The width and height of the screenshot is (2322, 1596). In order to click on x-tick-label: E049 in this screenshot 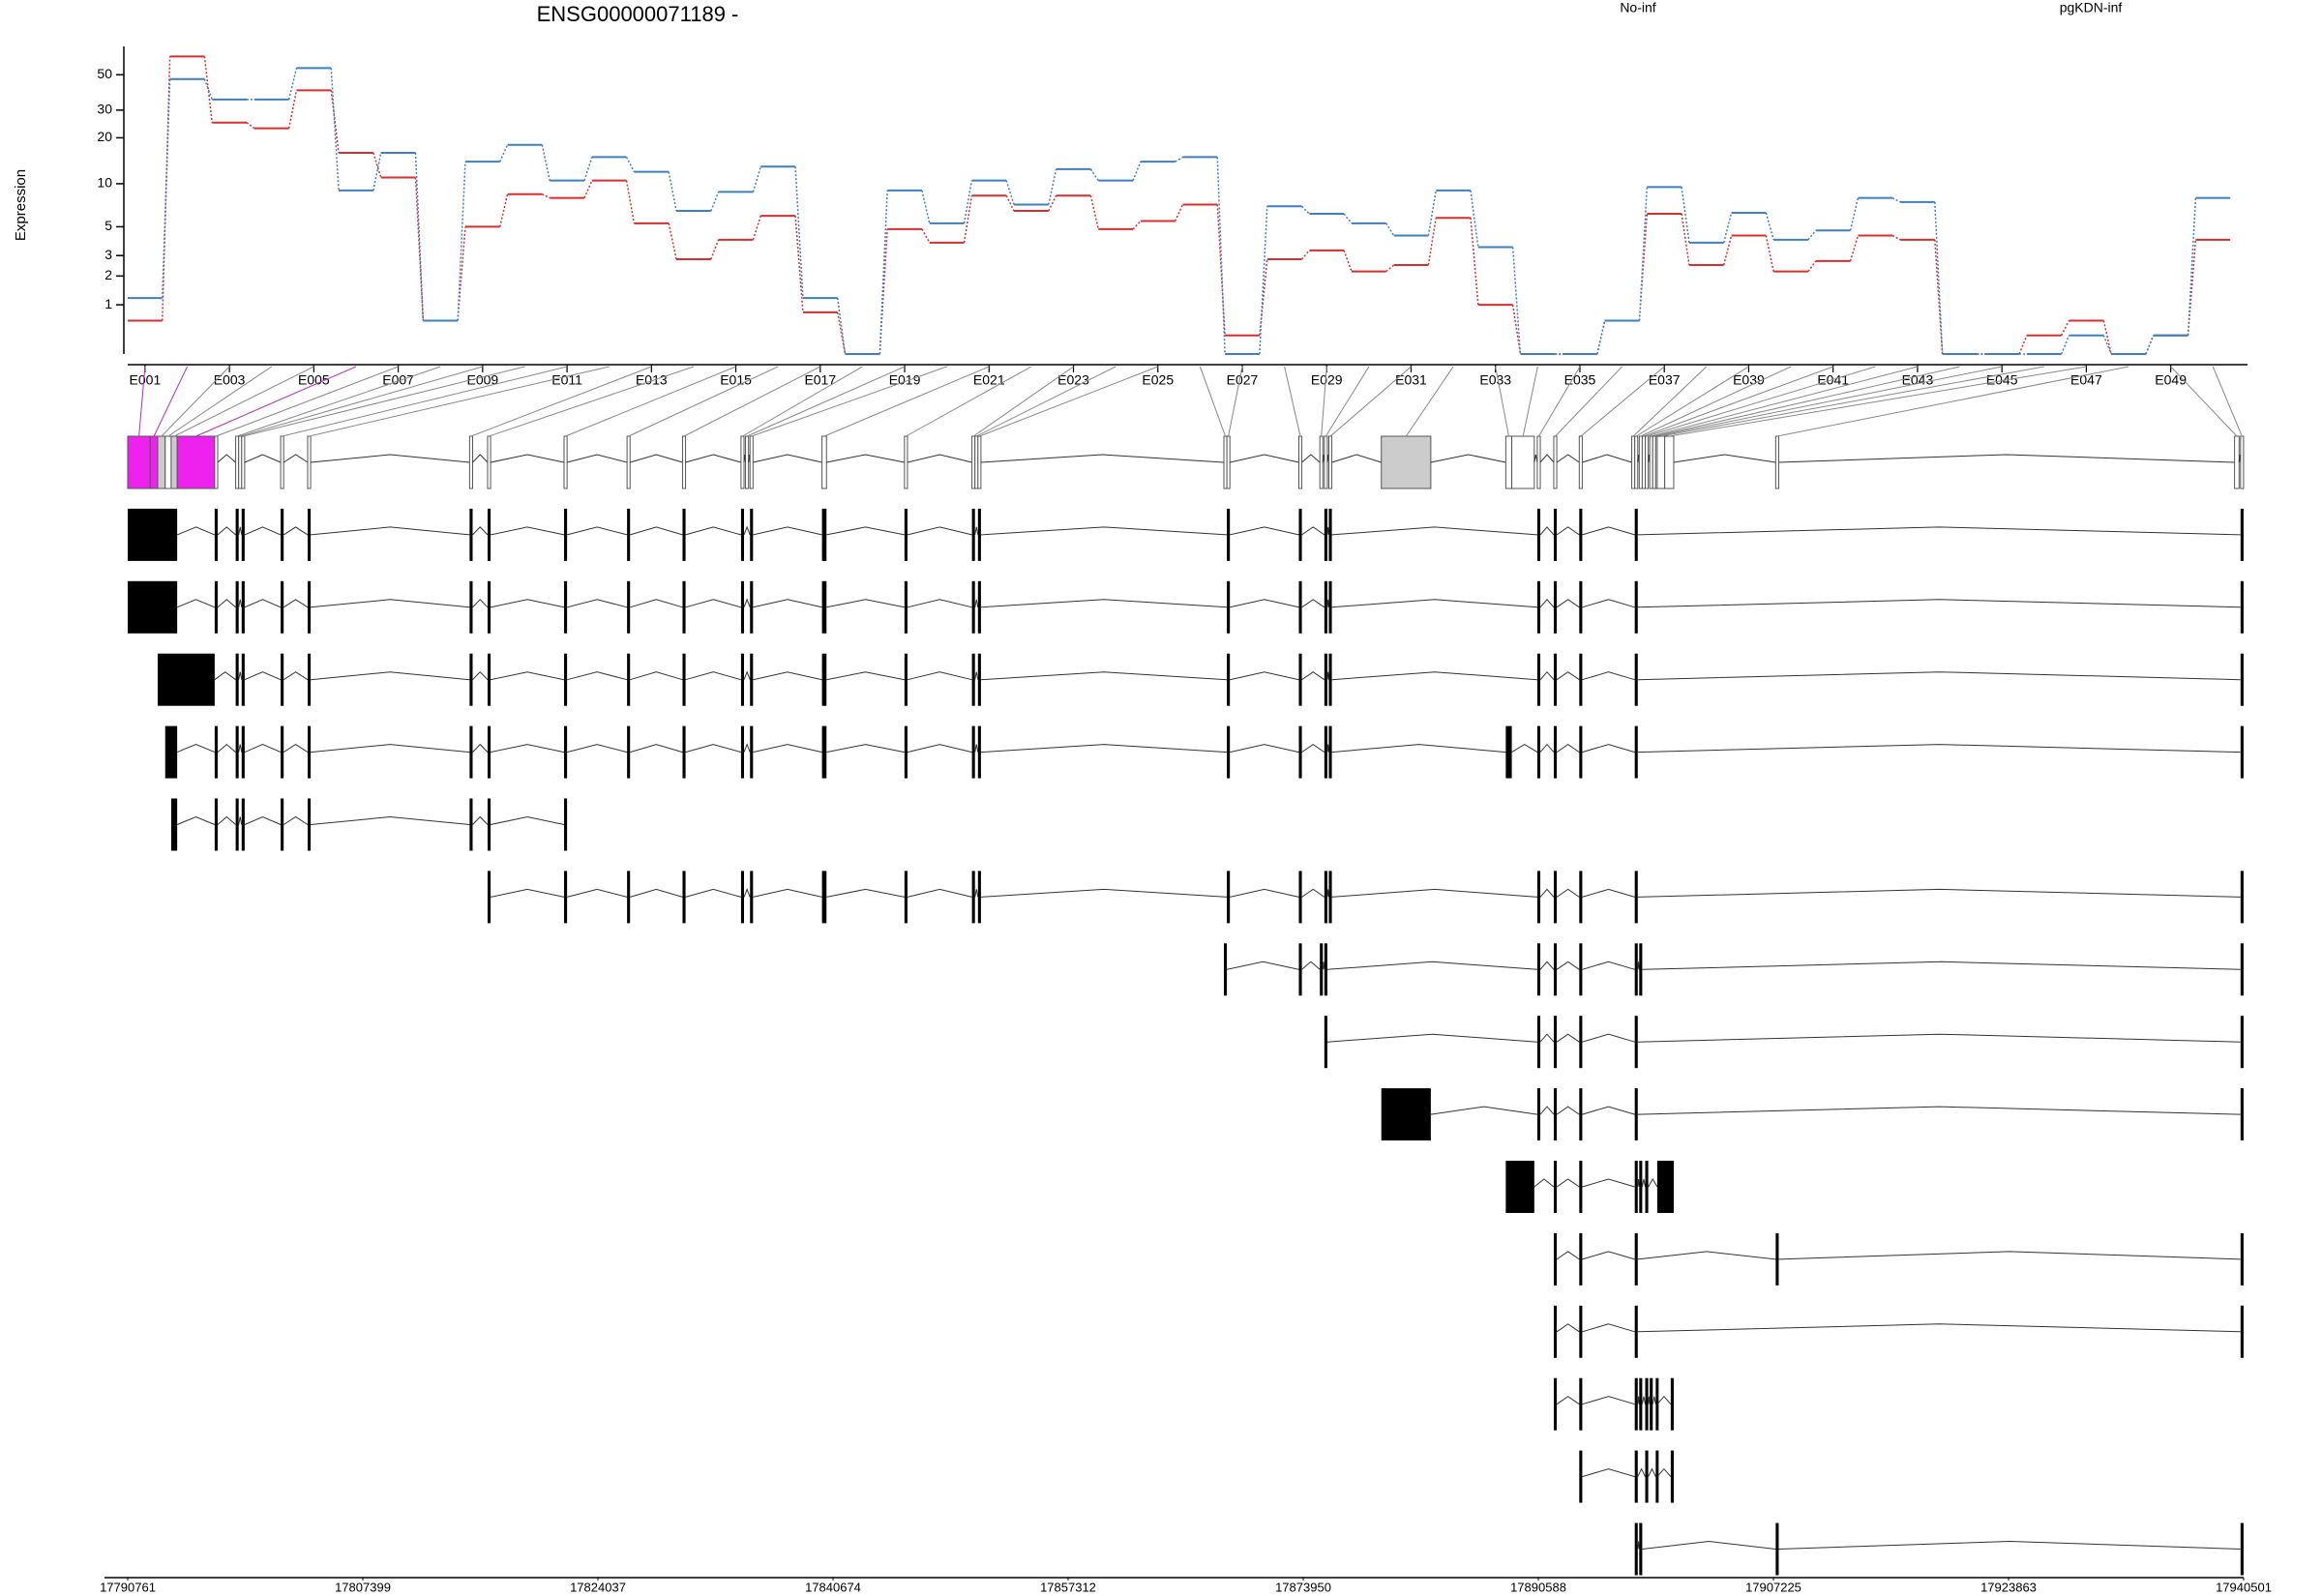, I will do `click(2171, 380)`.